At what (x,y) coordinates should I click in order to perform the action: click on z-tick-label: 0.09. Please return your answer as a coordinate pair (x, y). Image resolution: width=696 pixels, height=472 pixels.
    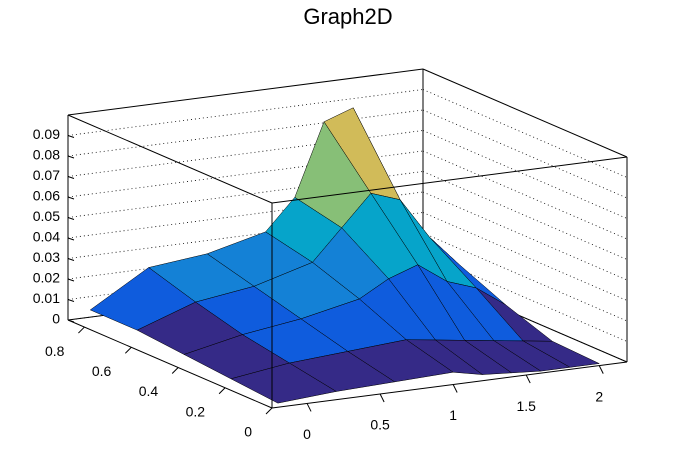
    Looking at the image, I should click on (46, 134).